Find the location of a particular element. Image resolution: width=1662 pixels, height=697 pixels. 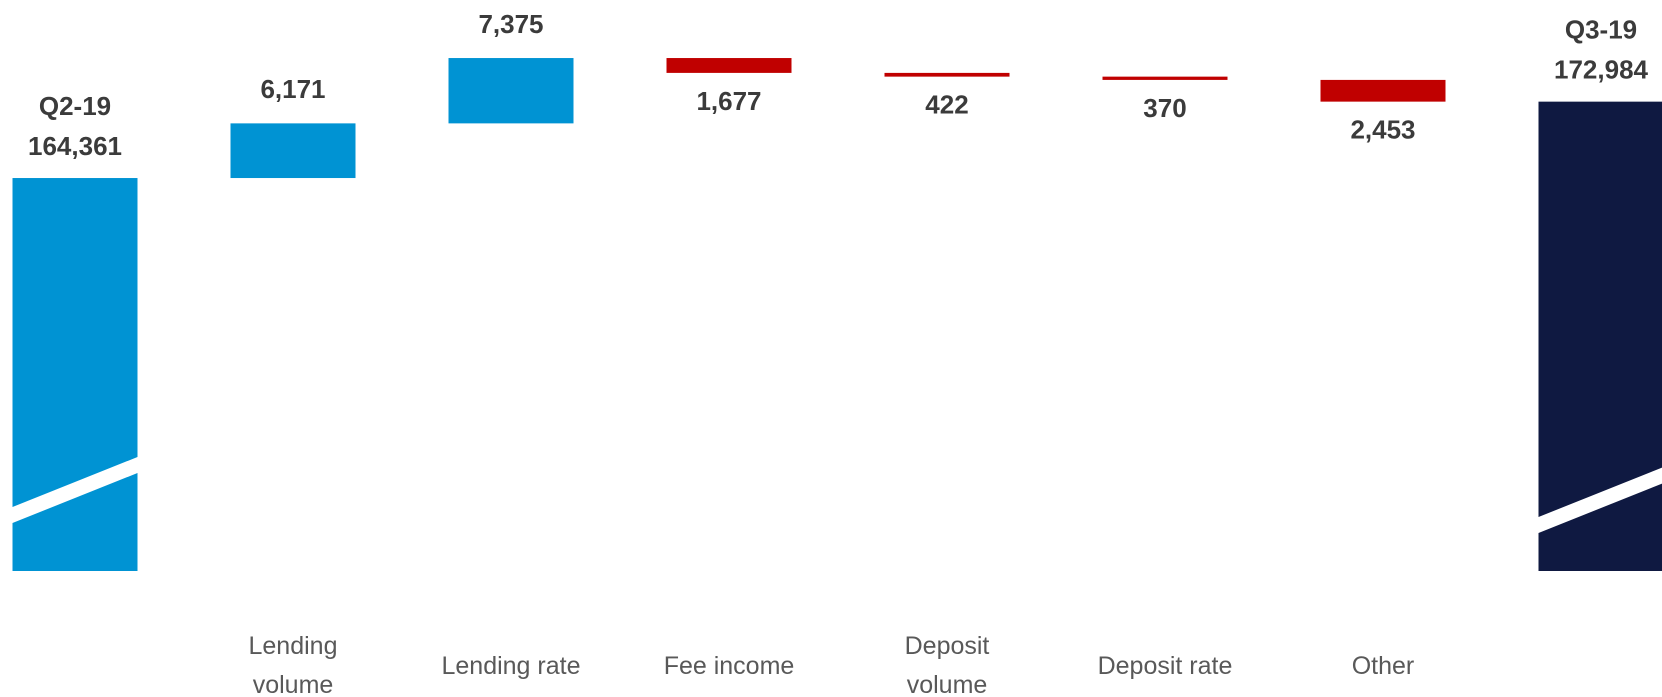

value-label: 172,984 is located at coordinates (1601, 70).